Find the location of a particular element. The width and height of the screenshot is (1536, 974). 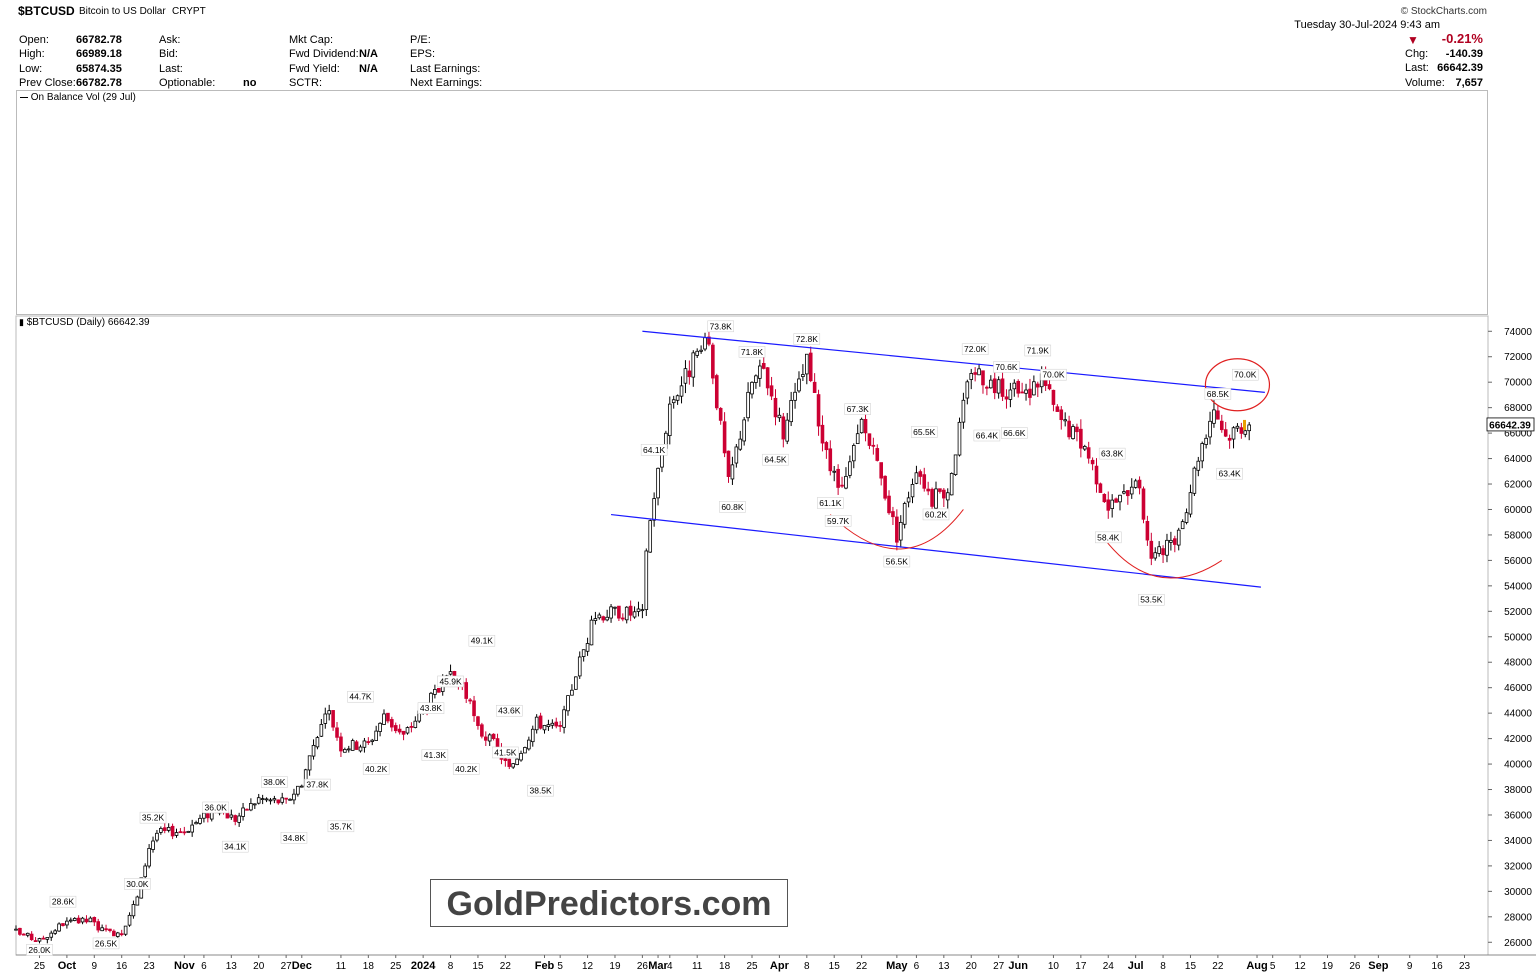

price-label: 65.5K is located at coordinates (924, 432).